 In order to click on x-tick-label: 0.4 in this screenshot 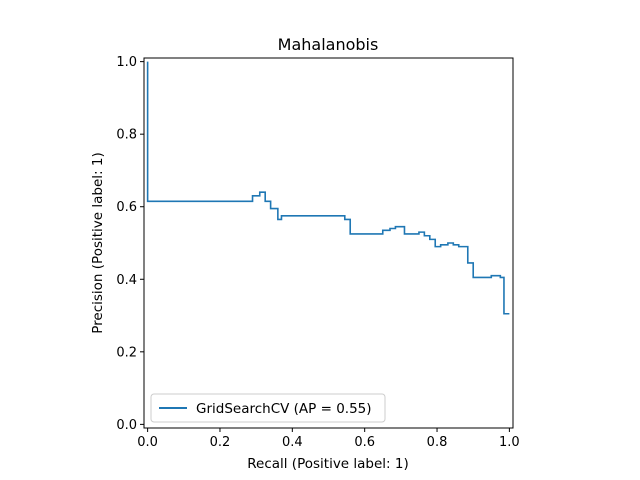, I will do `click(292, 442)`.